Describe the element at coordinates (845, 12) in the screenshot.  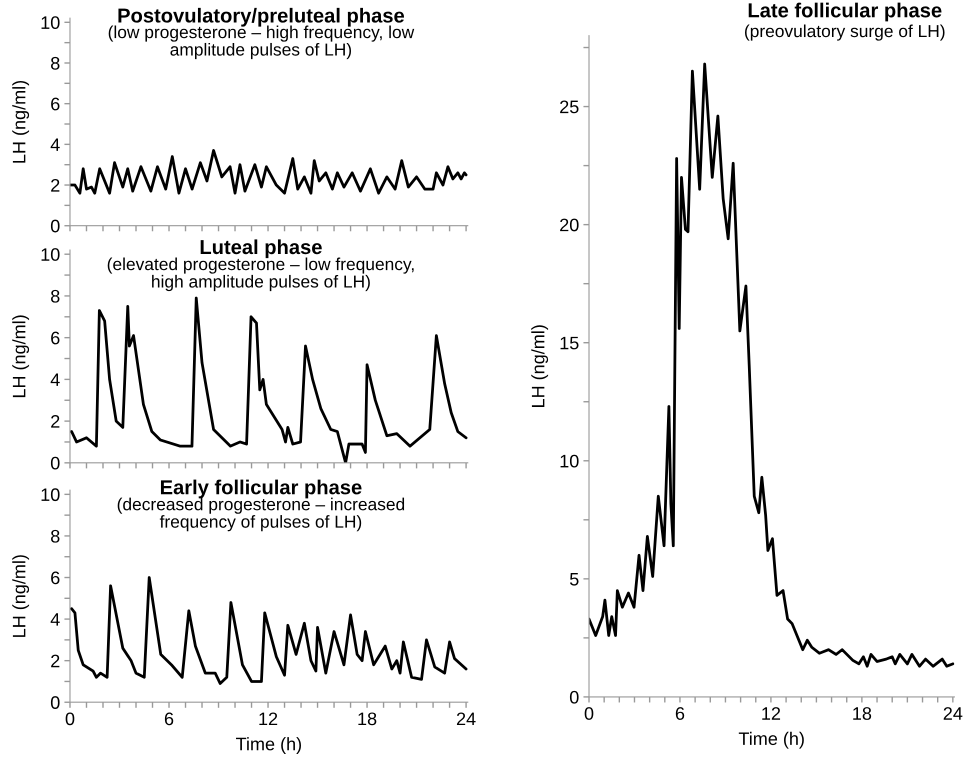
I see `chart-title: Late follicular phase` at that location.